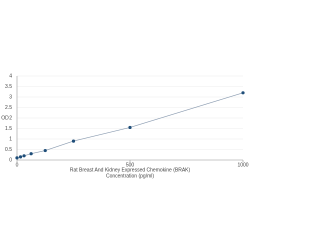 This screenshot has height=250, width=320. Describe the element at coordinates (8, 129) in the screenshot. I see `y-tick-label: 1.5` at that location.